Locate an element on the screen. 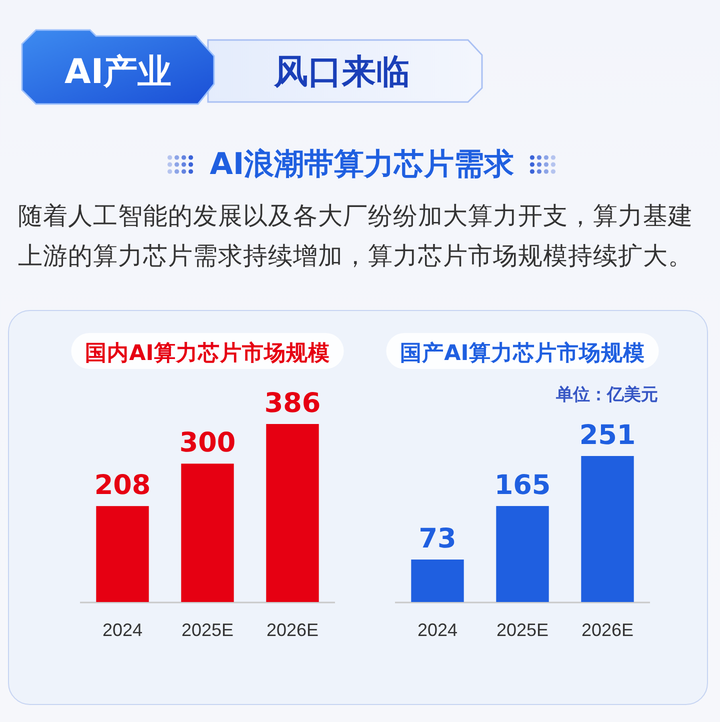 The height and width of the screenshot is (722, 720). data-label: 208 is located at coordinates (122, 486).